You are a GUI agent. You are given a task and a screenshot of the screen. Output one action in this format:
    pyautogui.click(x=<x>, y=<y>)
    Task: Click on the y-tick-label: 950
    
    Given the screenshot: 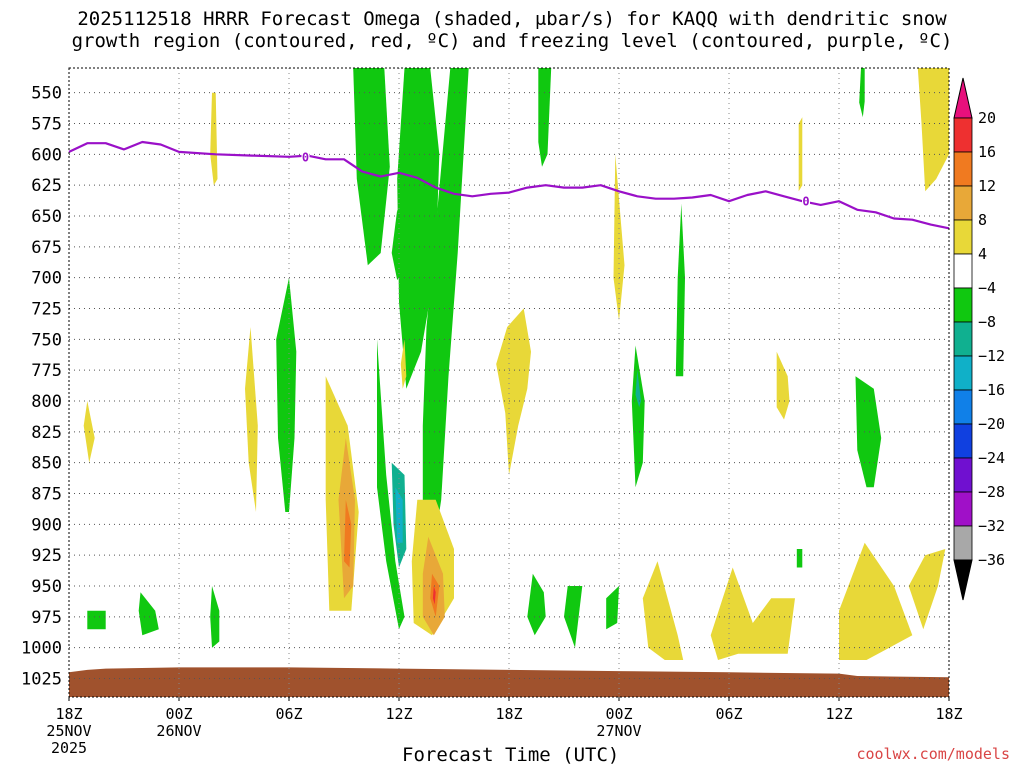 What is the action you would take?
    pyautogui.click(x=46, y=587)
    